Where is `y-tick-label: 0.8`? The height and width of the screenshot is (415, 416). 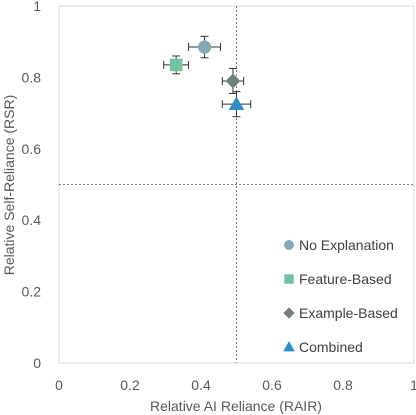 y-tick-label: 0.8 is located at coordinates (32, 77).